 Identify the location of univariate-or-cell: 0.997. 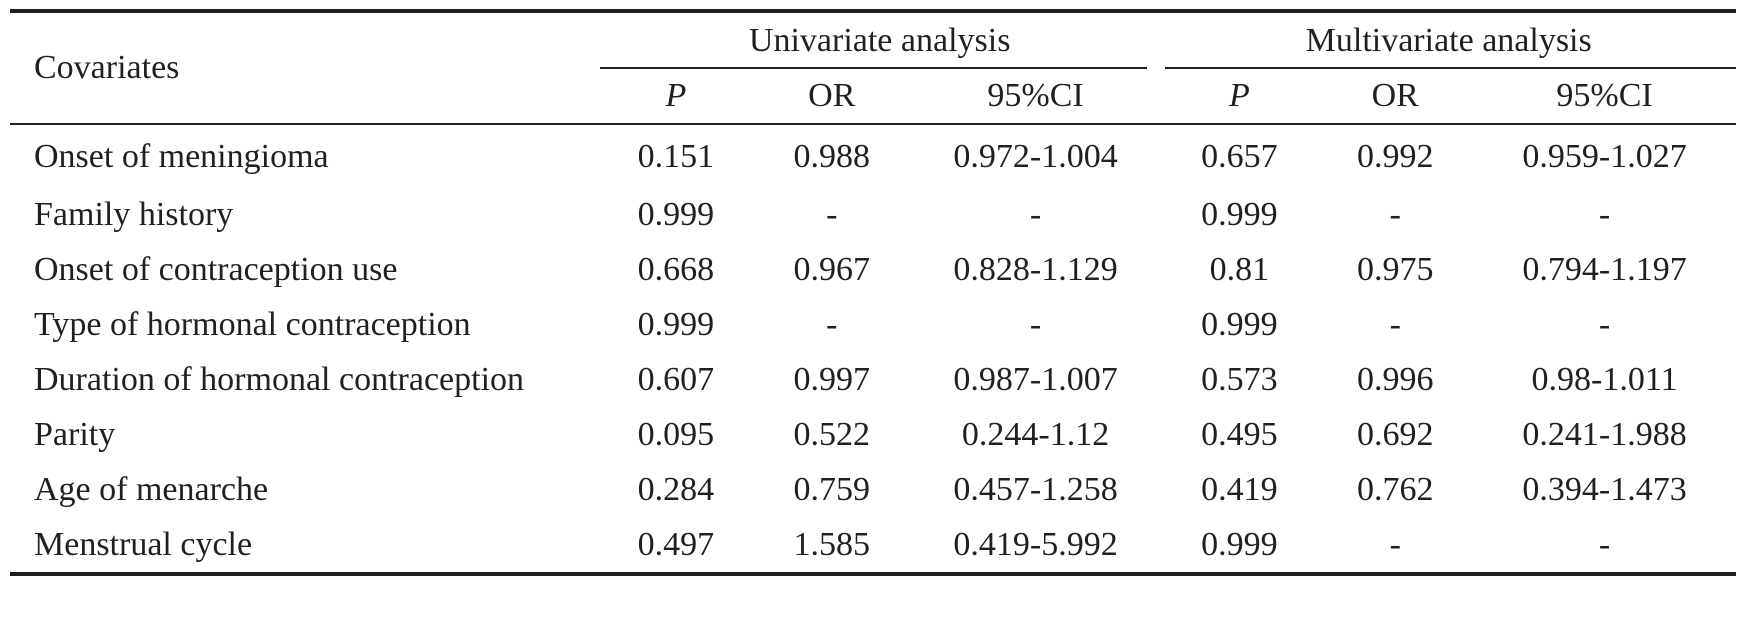
(832, 379).